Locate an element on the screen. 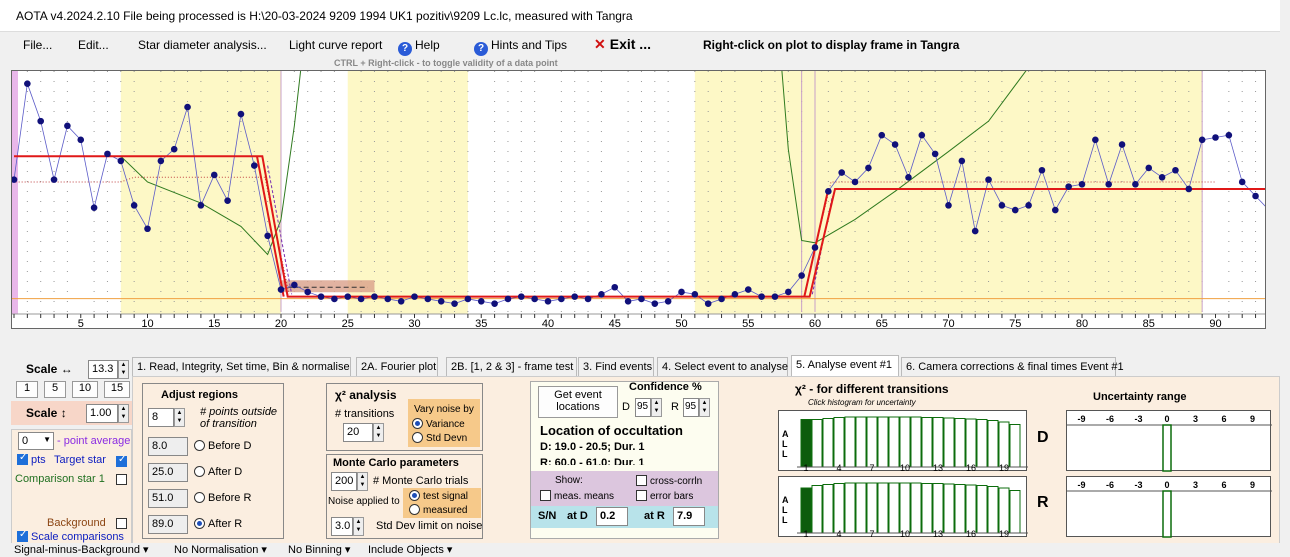 The height and width of the screenshot is (557, 1290). scale-15-button: 15 is located at coordinates (117, 389).